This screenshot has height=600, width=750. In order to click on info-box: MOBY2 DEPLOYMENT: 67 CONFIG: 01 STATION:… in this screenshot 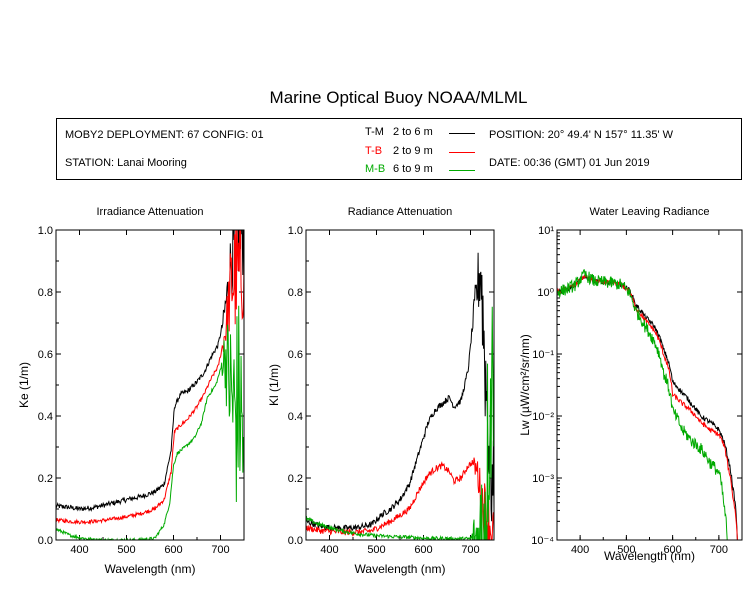, I will do `click(399, 149)`.